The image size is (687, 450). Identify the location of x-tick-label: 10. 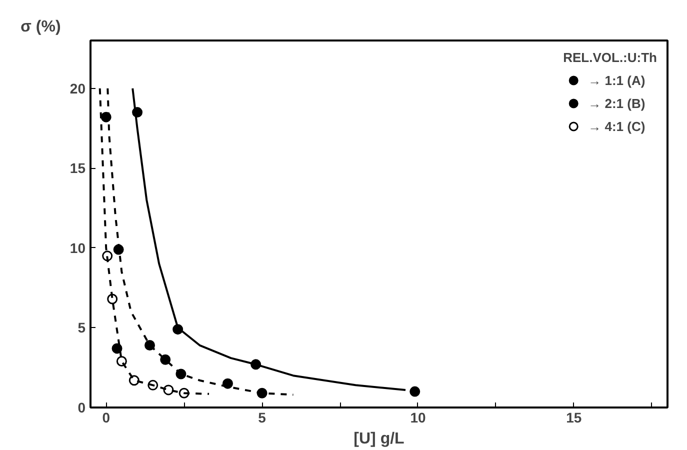
(418, 418).